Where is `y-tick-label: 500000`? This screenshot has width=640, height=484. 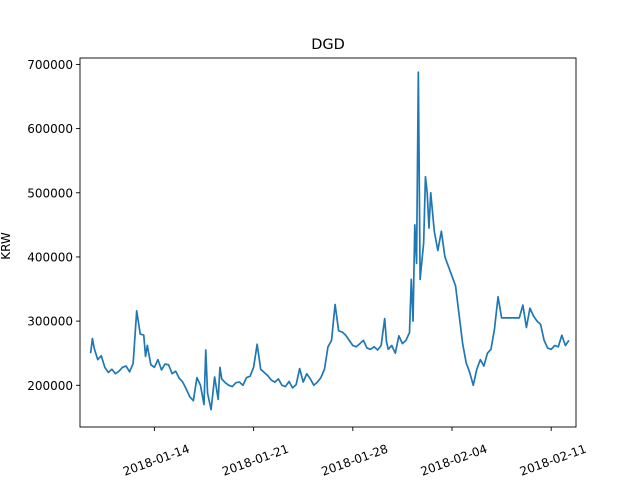 y-tick-label: 500000 is located at coordinates (50, 193).